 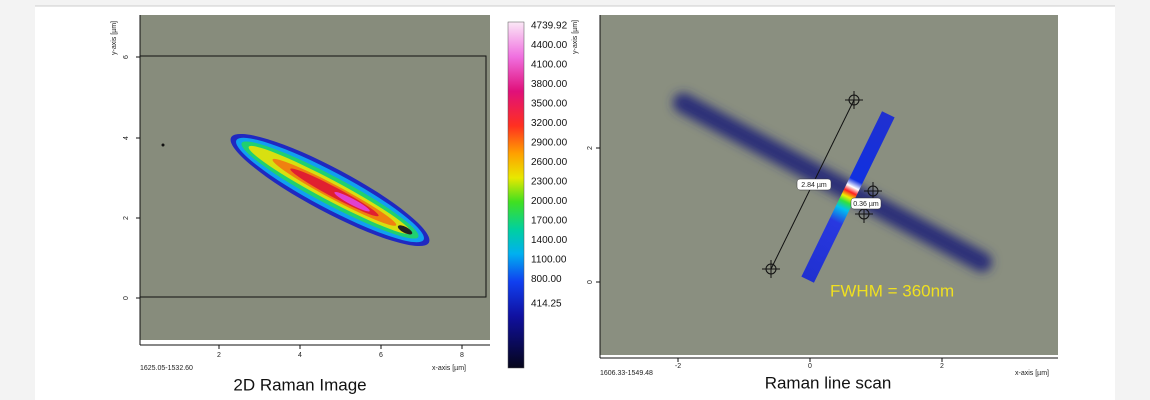 What do you see at coordinates (516, 195) in the screenshot?
I see `colorbar` at bounding box center [516, 195].